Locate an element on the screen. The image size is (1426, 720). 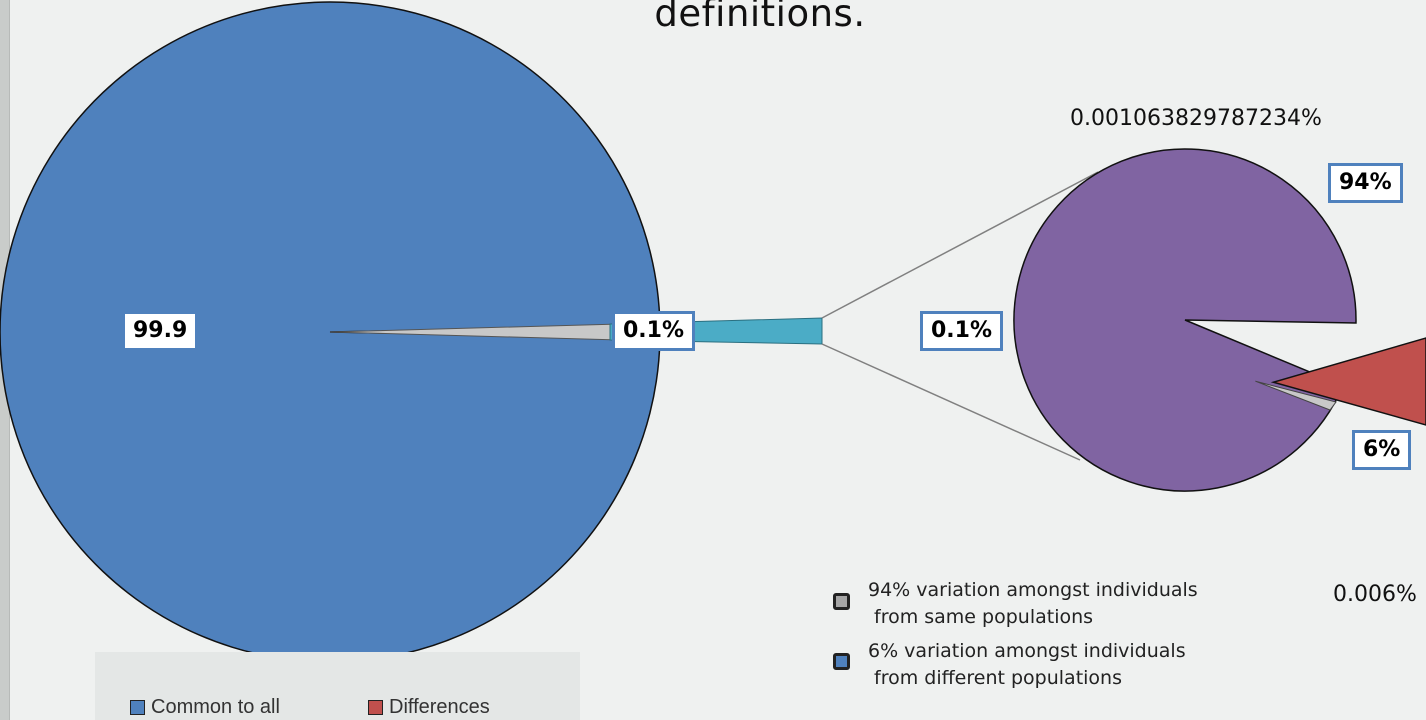
percent-annotation-small: 0.006% is located at coordinates (1375, 594).